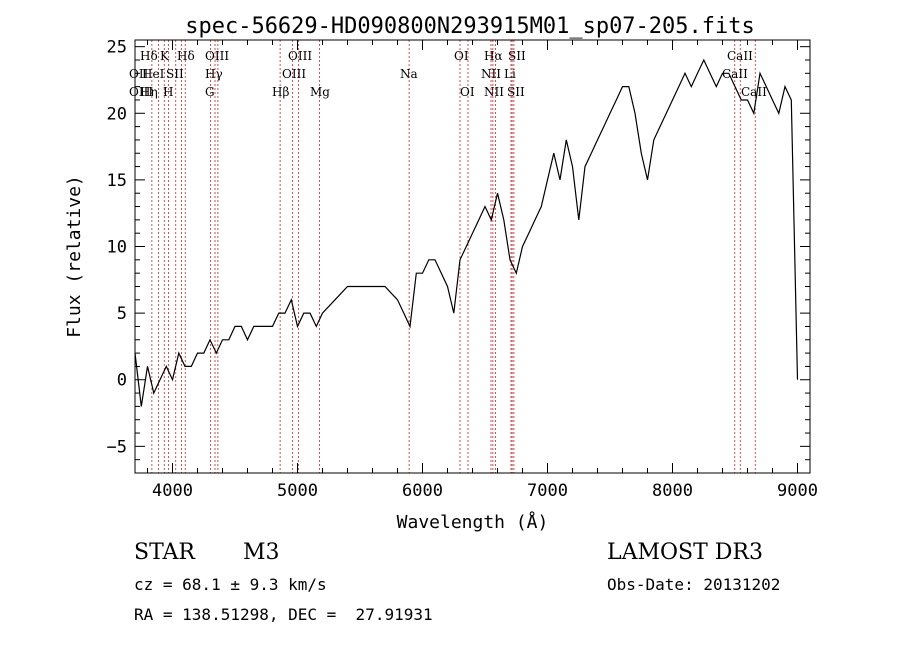 This screenshot has width=900, height=649. Describe the element at coordinates (164, 552) in the screenshot. I see `object-type: STAR` at that location.